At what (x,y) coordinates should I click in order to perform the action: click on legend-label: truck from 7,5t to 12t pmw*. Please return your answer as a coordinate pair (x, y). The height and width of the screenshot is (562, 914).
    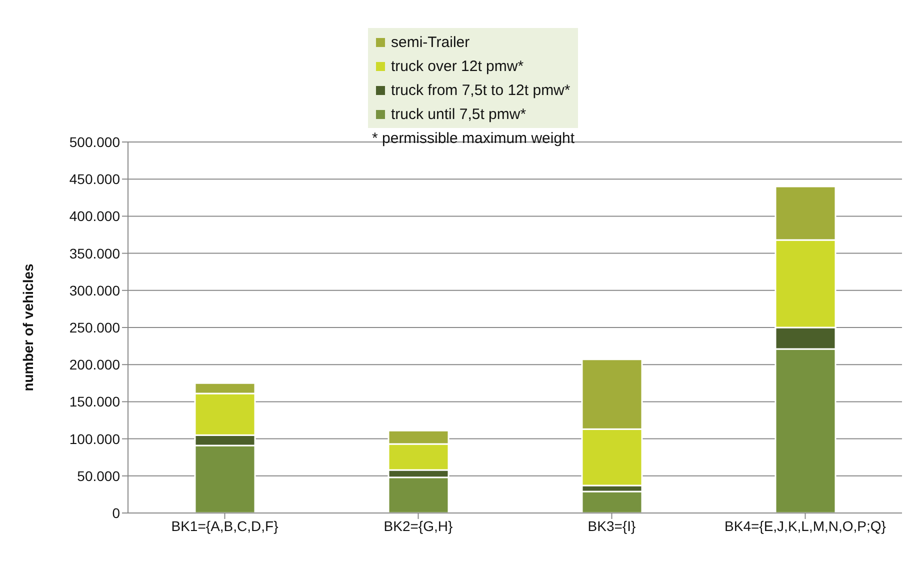
    Looking at the image, I should click on (480, 90).